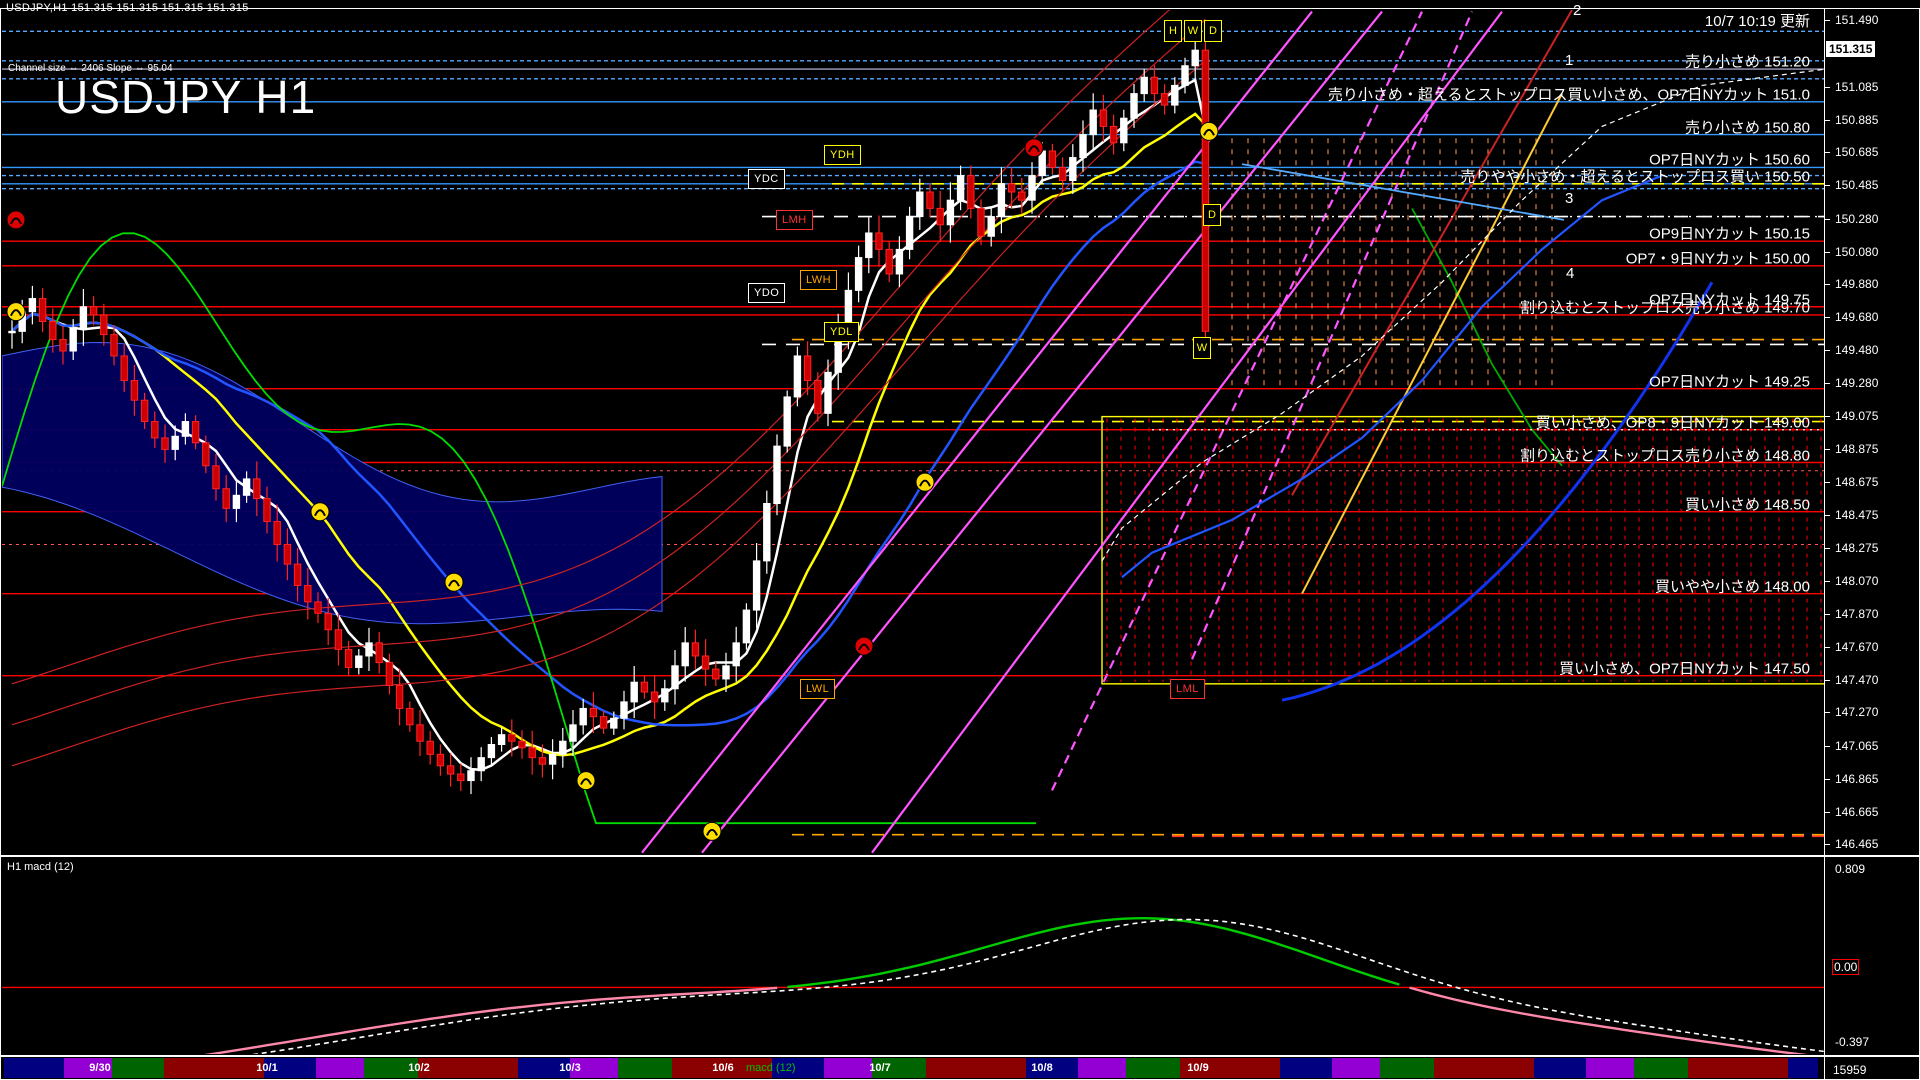  What do you see at coordinates (1846, 967) in the screenshot?
I see `macd-zero-label: 0.00` at bounding box center [1846, 967].